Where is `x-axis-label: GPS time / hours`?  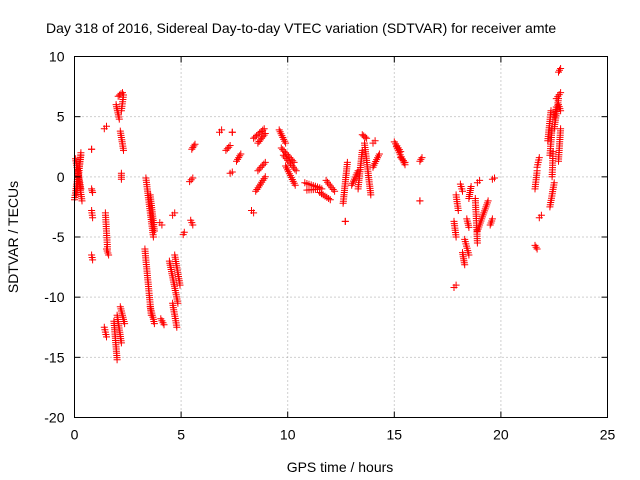 x-axis-label: GPS time / hours is located at coordinates (340, 467).